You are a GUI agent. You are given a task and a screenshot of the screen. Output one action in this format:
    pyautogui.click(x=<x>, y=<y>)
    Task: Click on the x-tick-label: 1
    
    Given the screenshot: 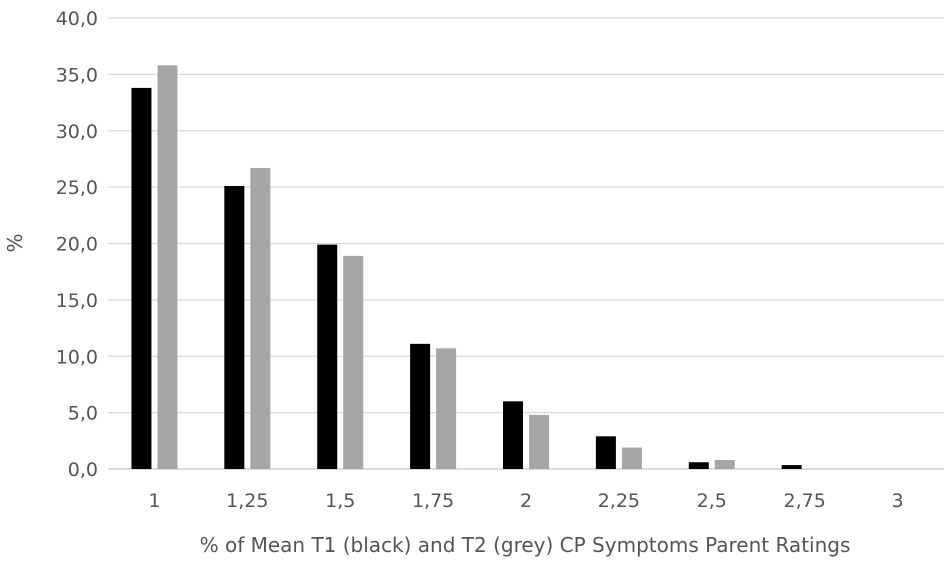 What is the action you would take?
    pyautogui.click(x=154, y=501)
    